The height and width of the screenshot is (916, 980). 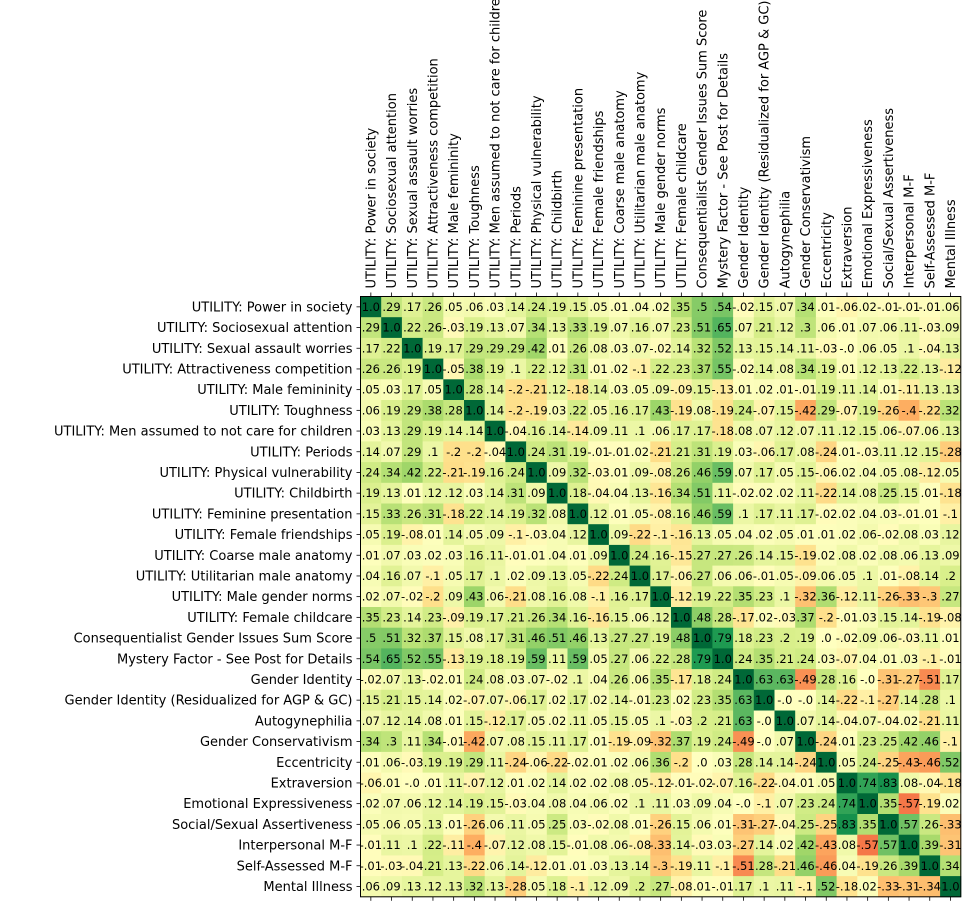 I want to click on row-label: UTILITY: Utilitarian male anatomy, so click(x=244, y=576).